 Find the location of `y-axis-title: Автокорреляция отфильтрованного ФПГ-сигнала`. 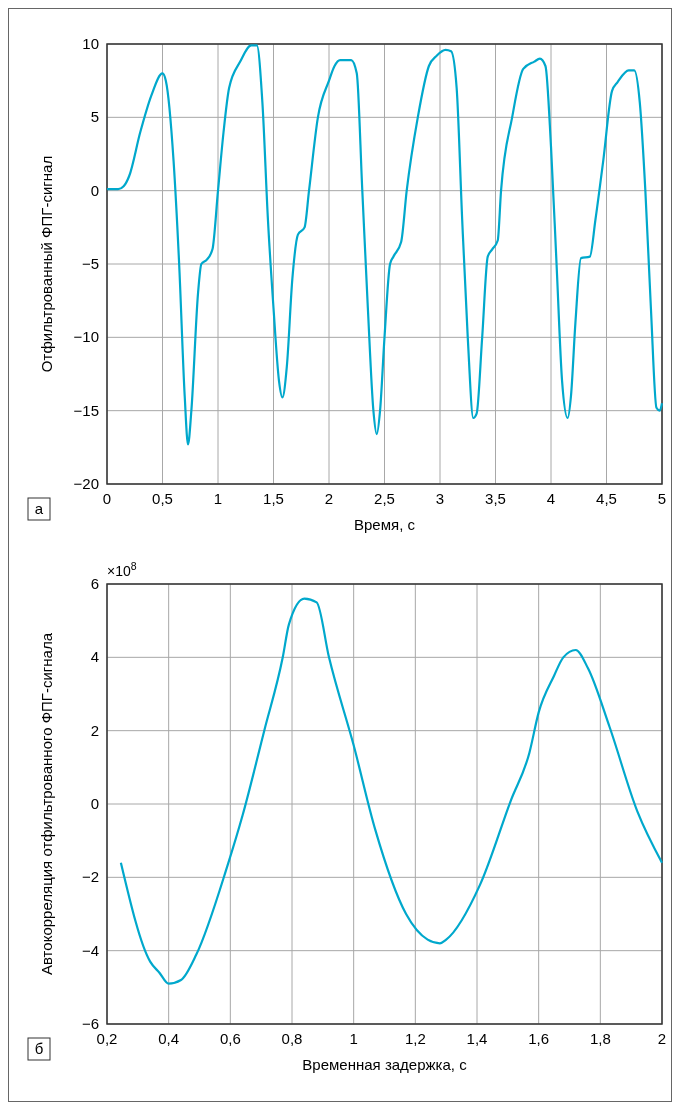

y-axis-title: Автокорреляция отфильтрованного ФПГ-сигнала is located at coordinates (46, 804).